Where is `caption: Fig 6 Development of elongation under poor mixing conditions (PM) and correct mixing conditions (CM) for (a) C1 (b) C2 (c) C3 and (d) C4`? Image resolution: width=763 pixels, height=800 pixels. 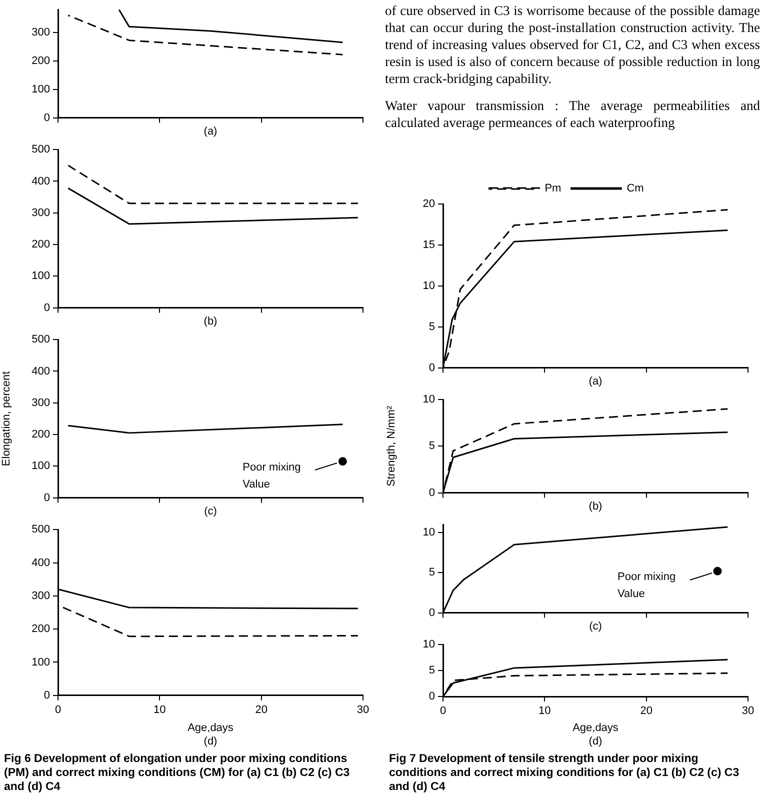 caption: Fig 6 Development of elongation under poor mixing conditions (PM) and correct mixing conditions (CM) for (a) C1 (b) C2 (c) C3 and (d) C4 is located at coordinates (177, 773).